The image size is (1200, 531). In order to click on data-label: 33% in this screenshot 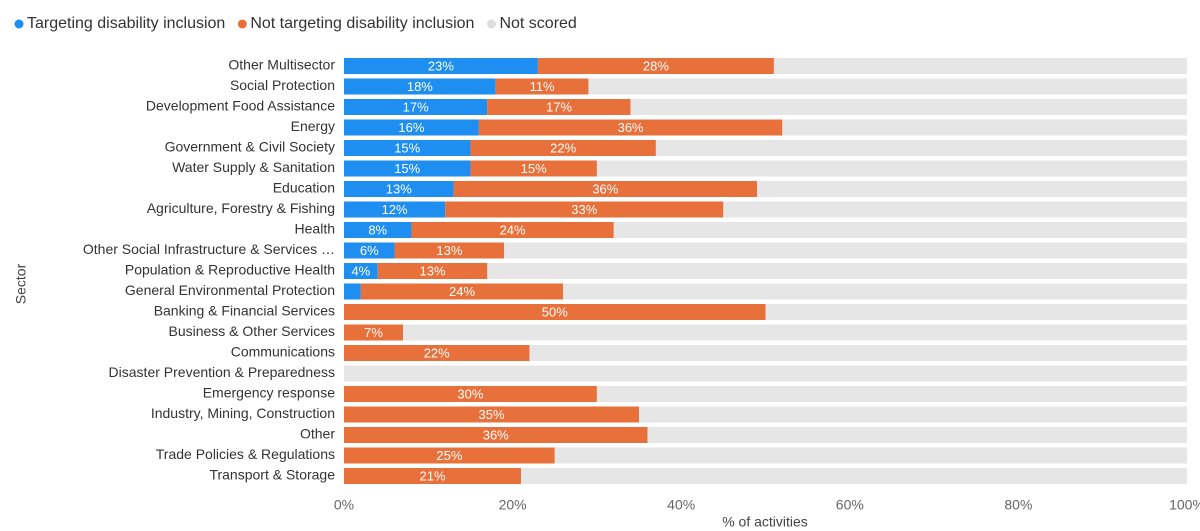, I will do `click(584, 209)`.